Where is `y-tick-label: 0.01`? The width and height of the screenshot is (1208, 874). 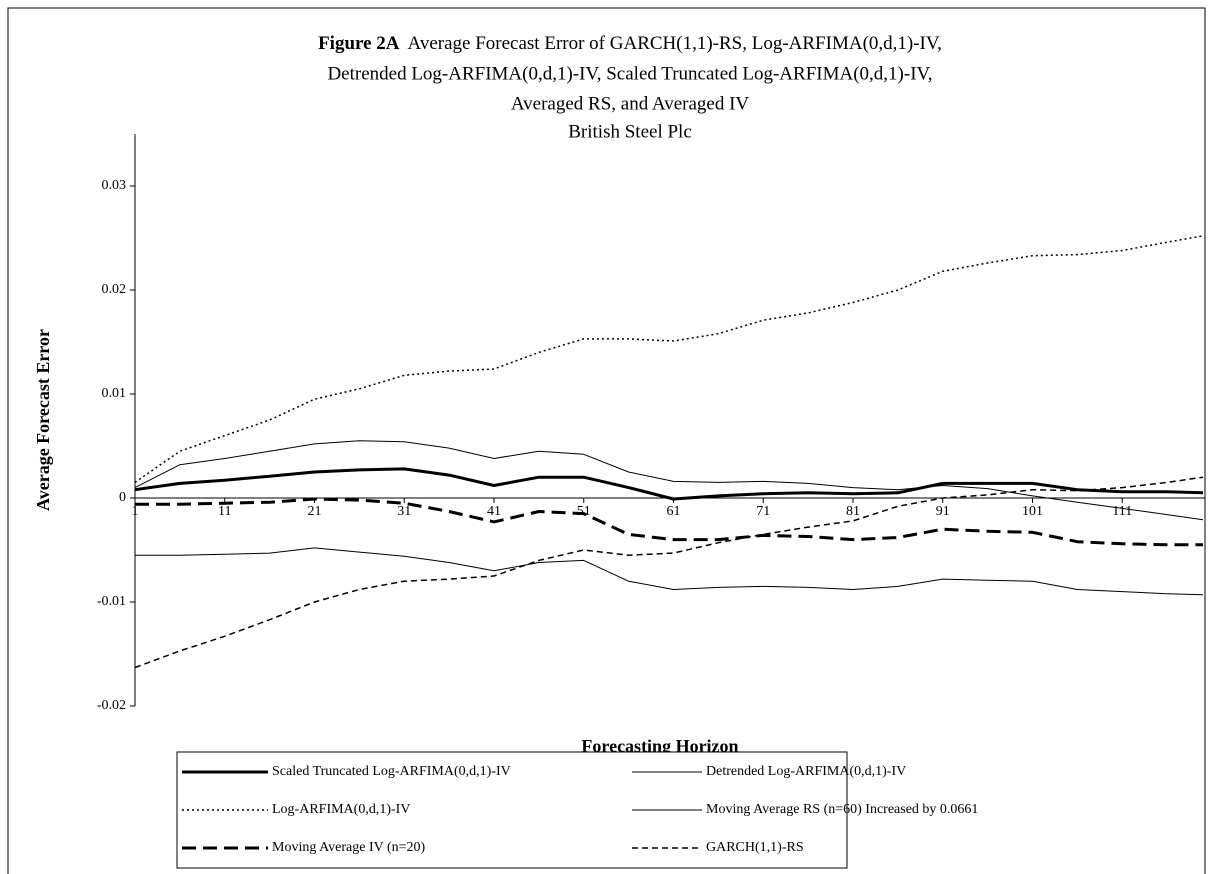
y-tick-label: 0.01 is located at coordinates (114, 393).